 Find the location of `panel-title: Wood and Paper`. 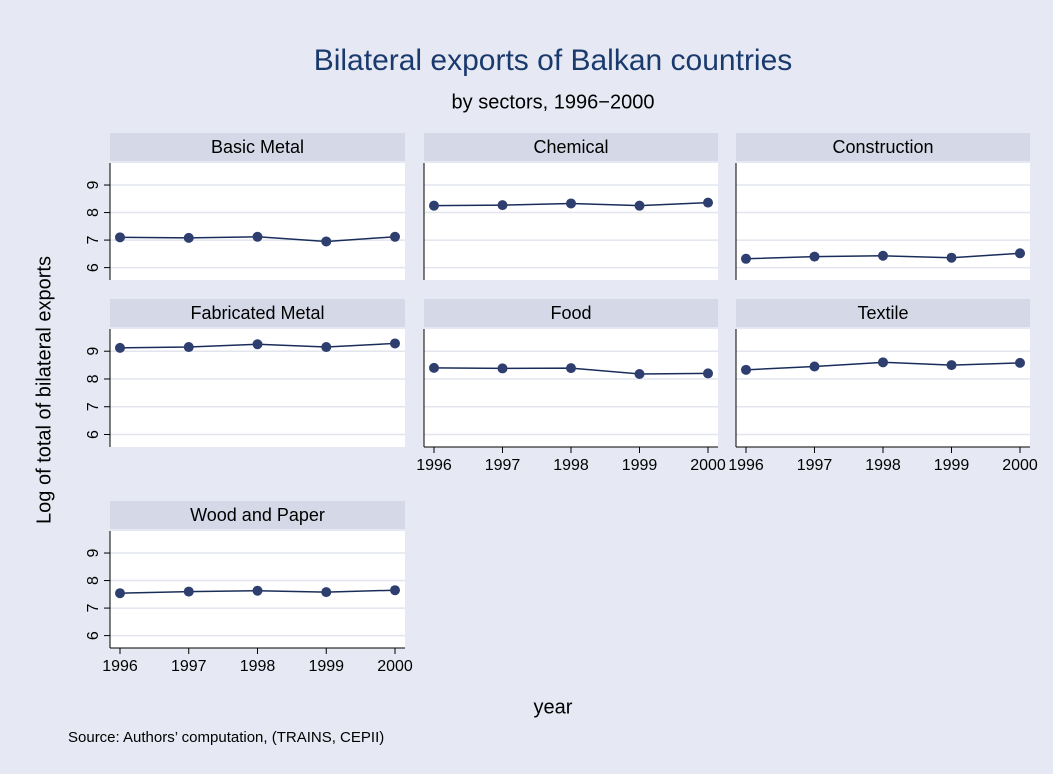

panel-title: Wood and Paper is located at coordinates (257, 515).